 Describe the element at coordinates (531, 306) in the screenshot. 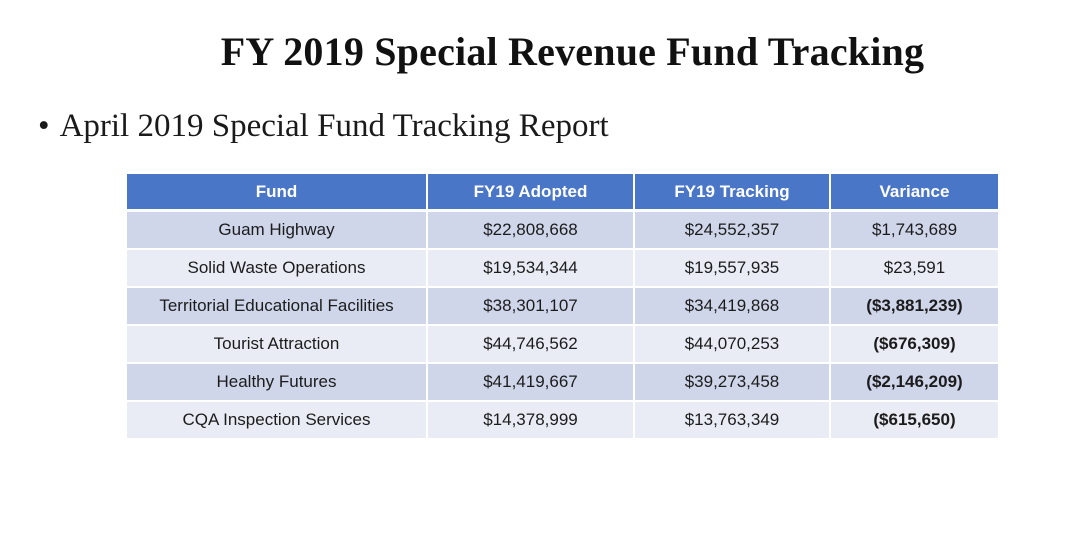

I see `cell-adopted: $38,301,107` at that location.